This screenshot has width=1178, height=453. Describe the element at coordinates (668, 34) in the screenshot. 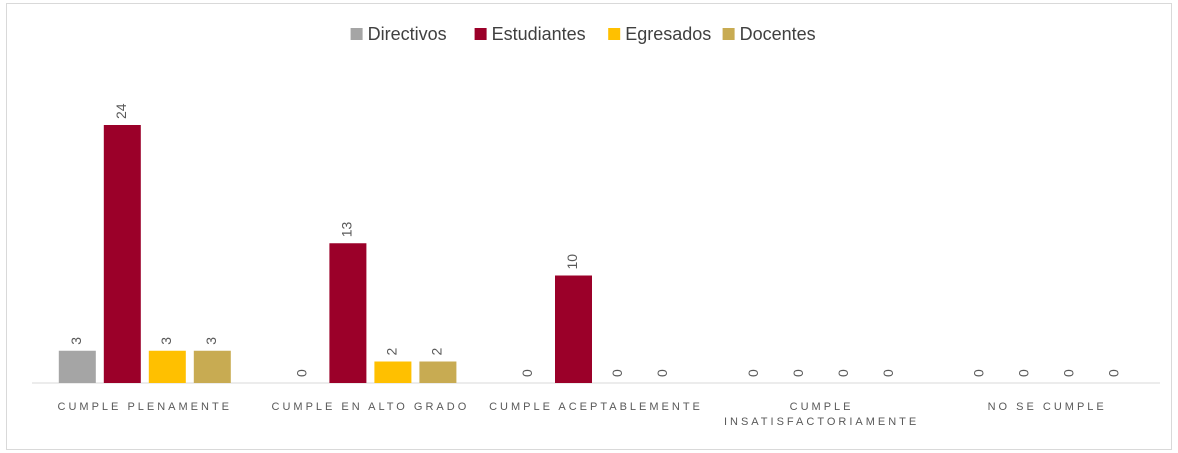

I see `legend-label: Egresados` at that location.